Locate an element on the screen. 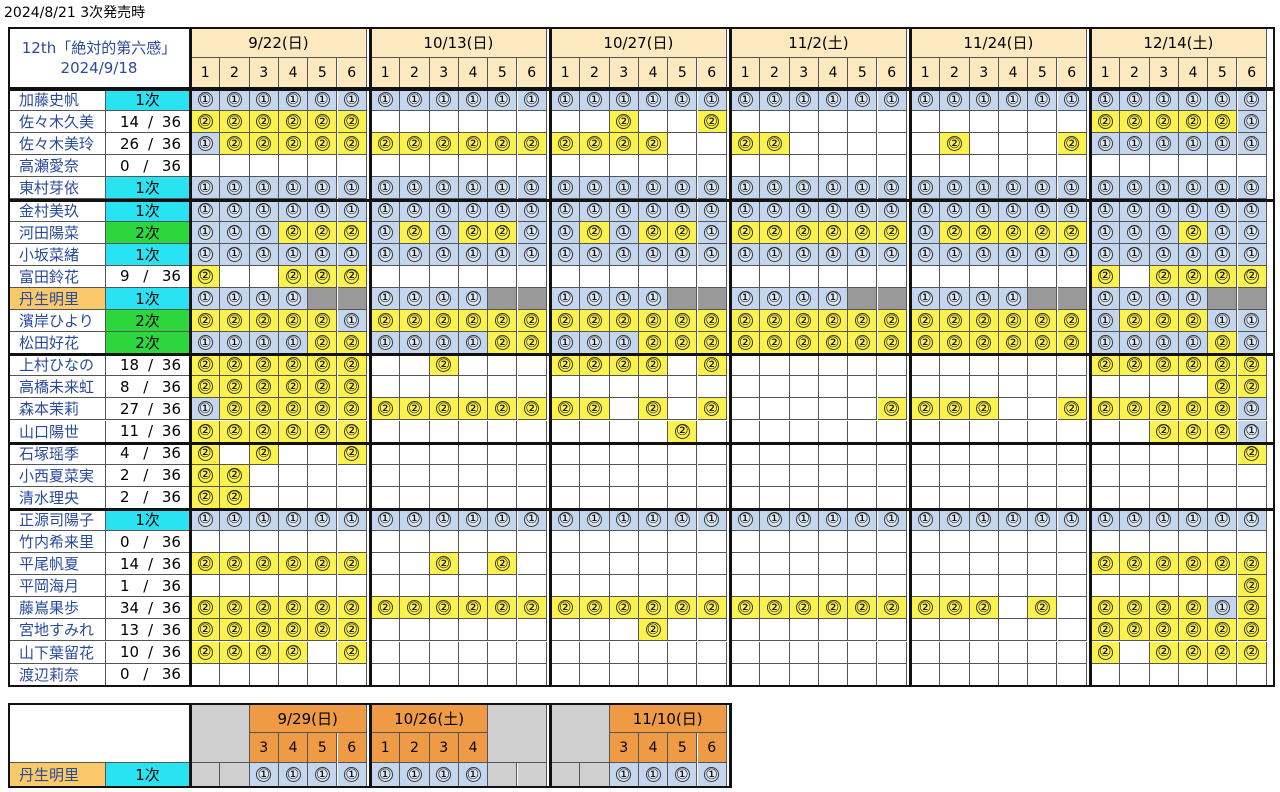  performance-number-header: 3 is located at coordinates (264, 748).